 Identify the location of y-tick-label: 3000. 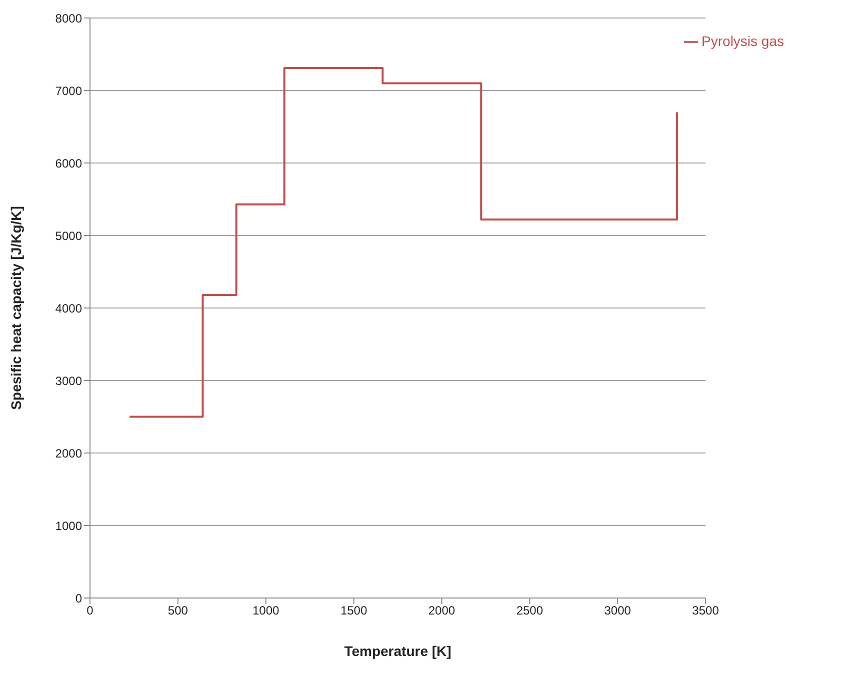
(68, 381).